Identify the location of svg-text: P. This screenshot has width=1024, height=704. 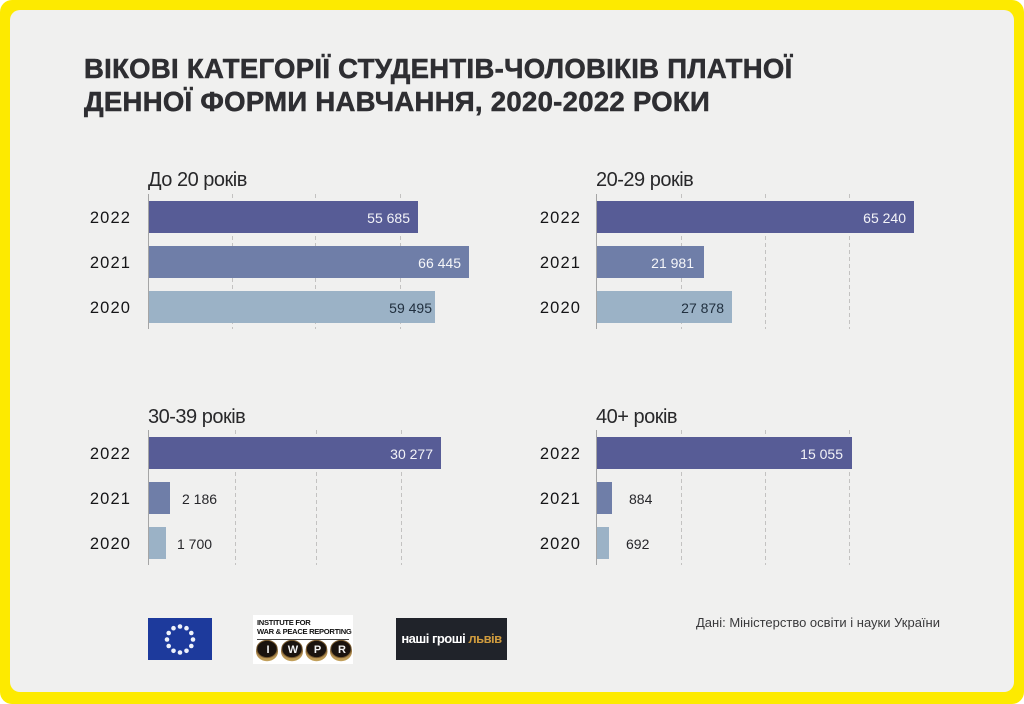
(317, 650).